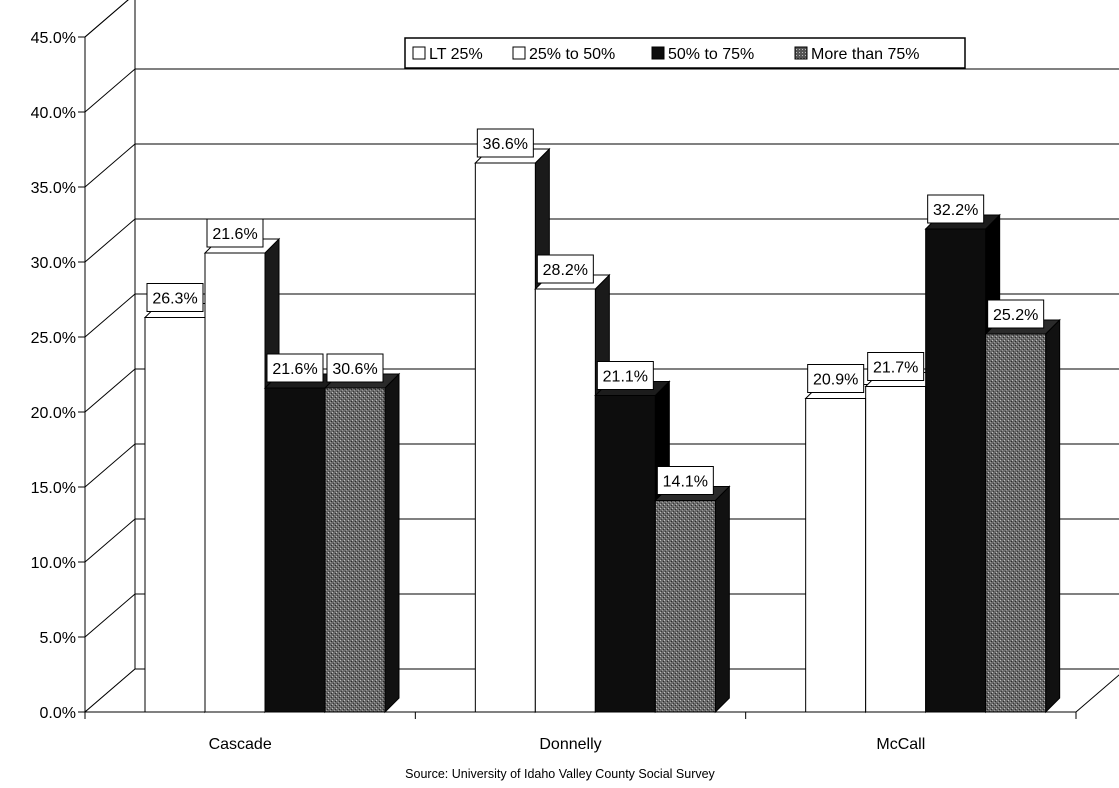 This screenshot has width=1119, height=788. What do you see at coordinates (711, 54) in the screenshot?
I see `legend-entry: 50% to 75%` at bounding box center [711, 54].